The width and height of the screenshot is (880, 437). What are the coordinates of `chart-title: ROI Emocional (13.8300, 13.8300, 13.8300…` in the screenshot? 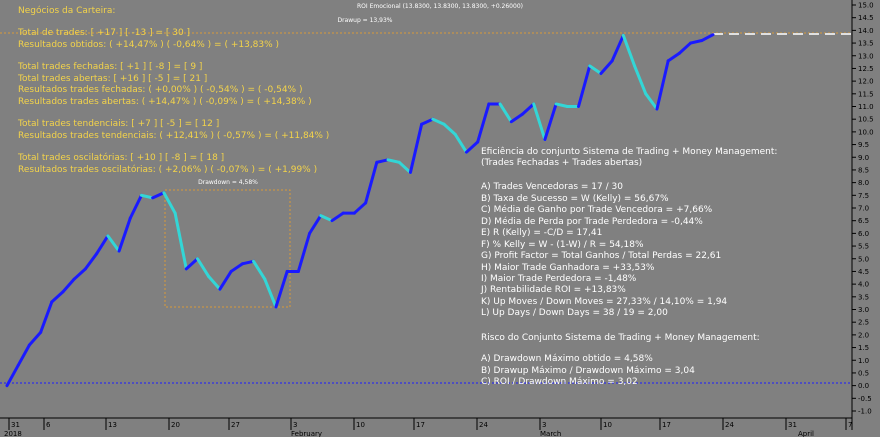 It's located at (440, 6).